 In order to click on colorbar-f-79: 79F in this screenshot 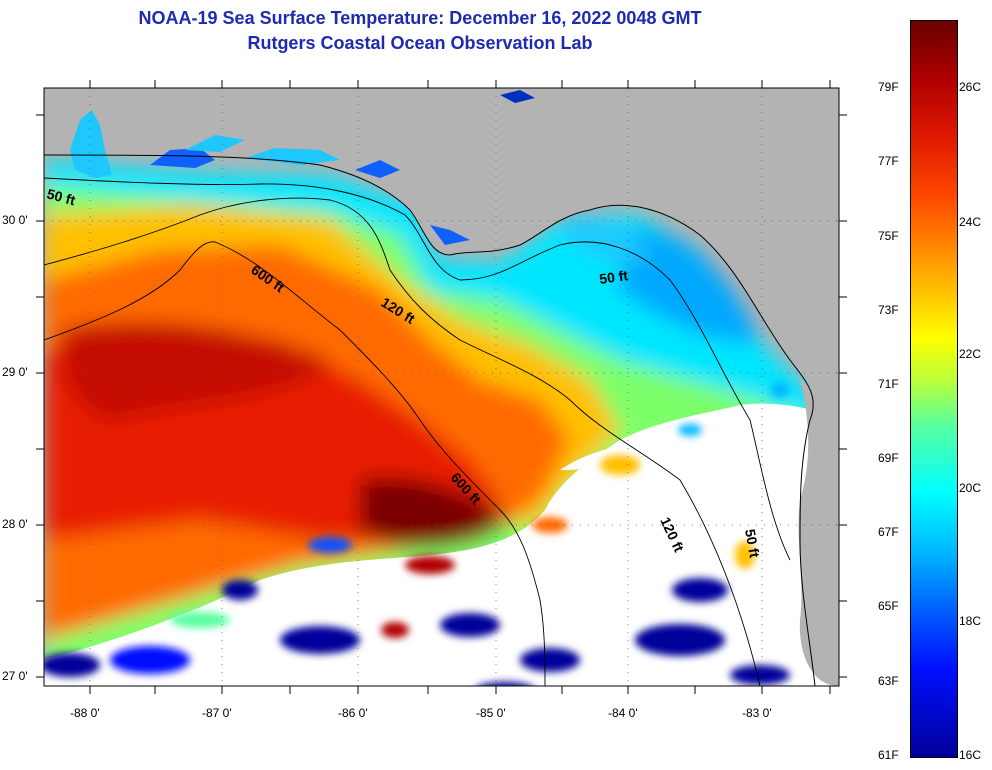, I will do `click(888, 87)`.